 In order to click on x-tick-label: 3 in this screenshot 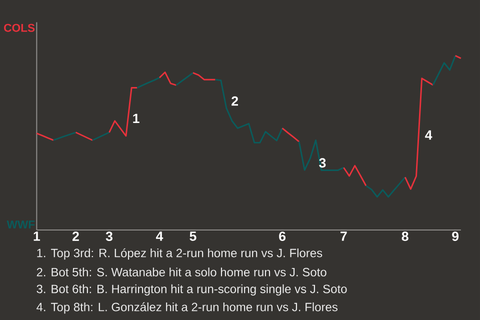, I will do `click(109, 237)`.